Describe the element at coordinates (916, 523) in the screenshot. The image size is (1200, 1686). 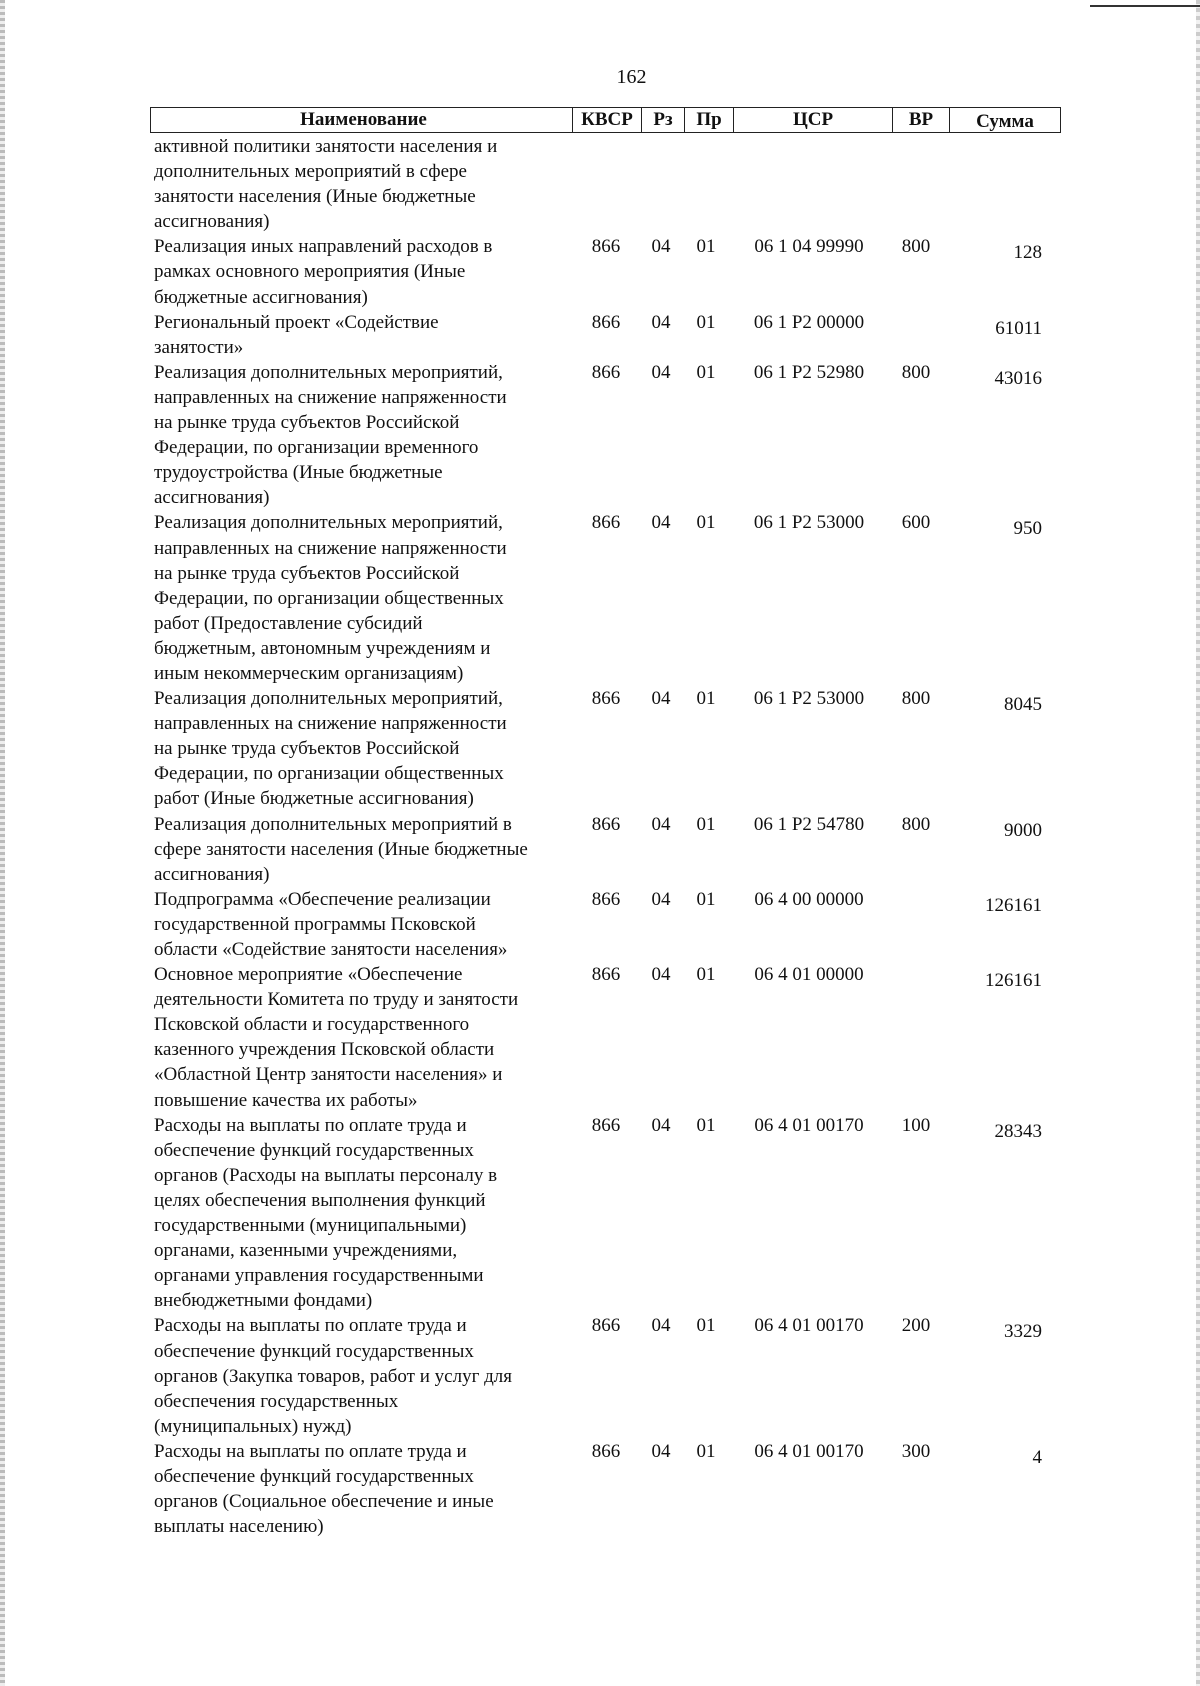
I see `cell-vr: 600` at that location.